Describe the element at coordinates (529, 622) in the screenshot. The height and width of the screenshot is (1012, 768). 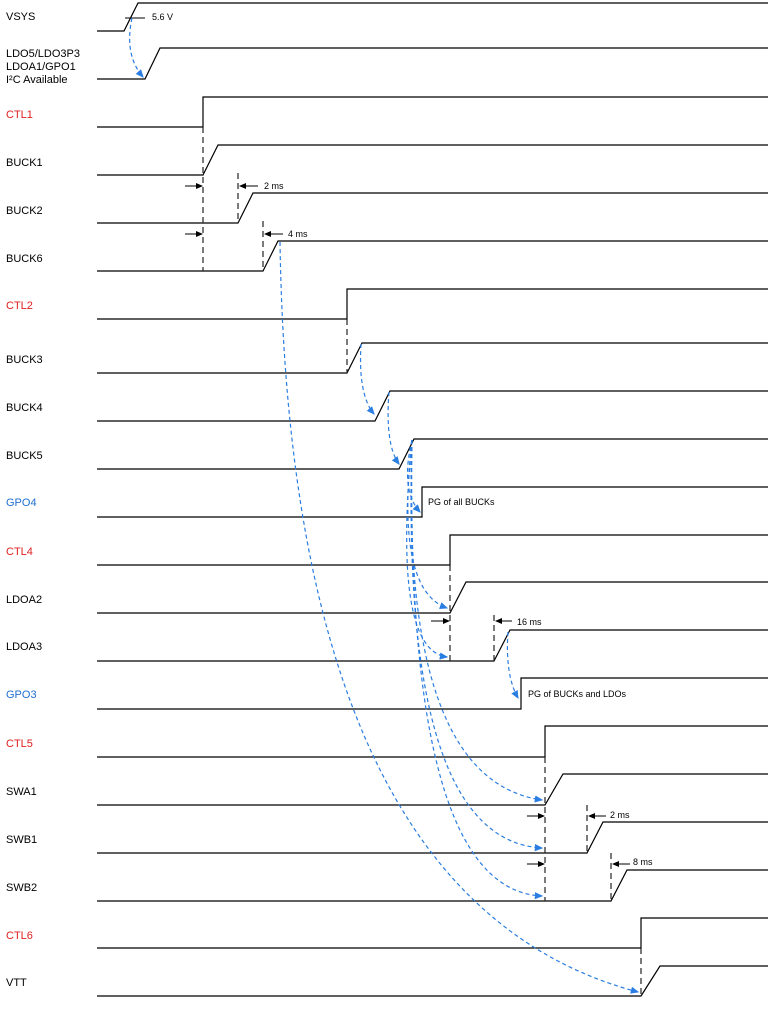
I see `annotation-ldoa3-delay: 16 ms` at that location.